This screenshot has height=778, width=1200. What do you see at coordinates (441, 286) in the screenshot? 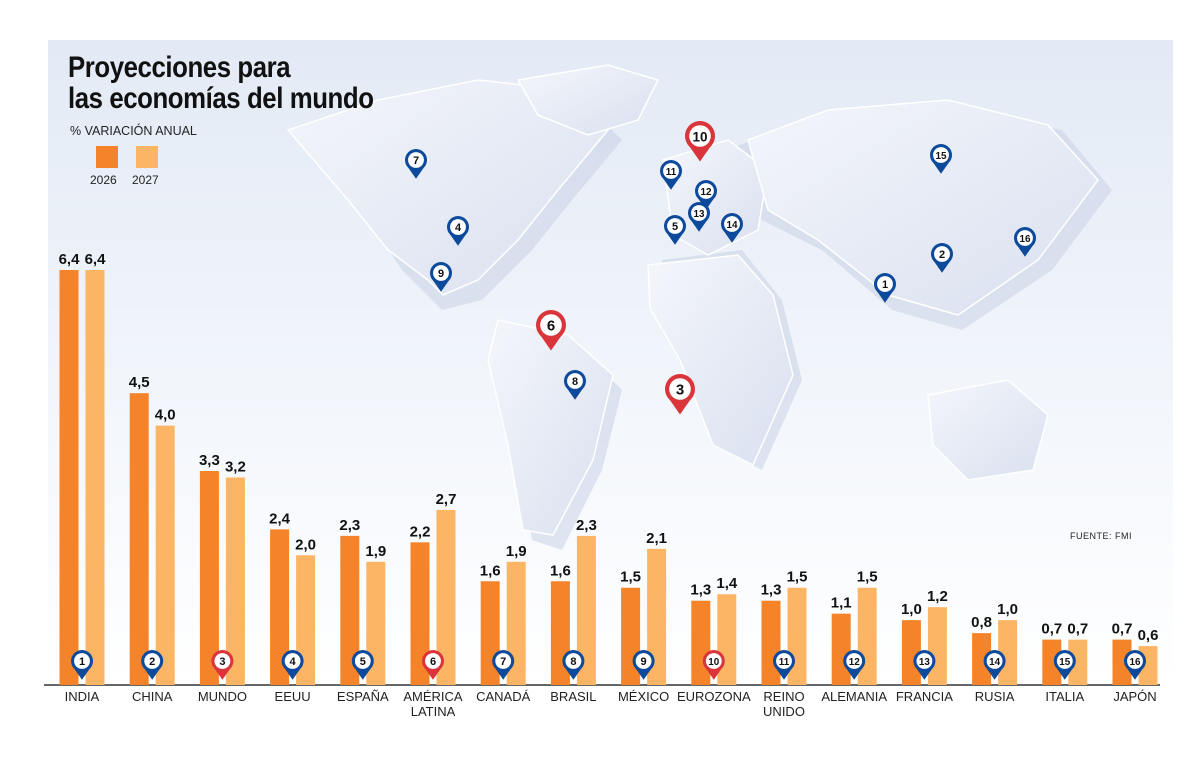
I see `map-pin-9-tail` at bounding box center [441, 286].